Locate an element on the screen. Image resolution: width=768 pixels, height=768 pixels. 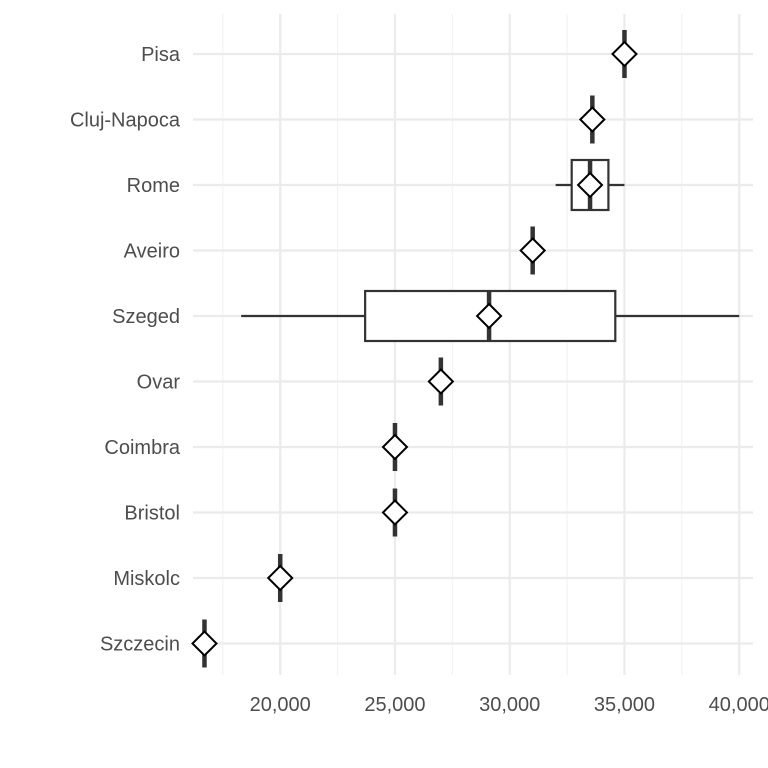
y-tick-label: Coimbra is located at coordinates (142, 448).